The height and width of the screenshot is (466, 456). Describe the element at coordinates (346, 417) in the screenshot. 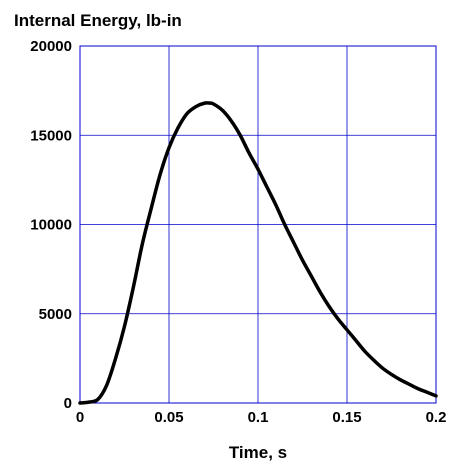

I see `x-tick-label: 0.15` at that location.